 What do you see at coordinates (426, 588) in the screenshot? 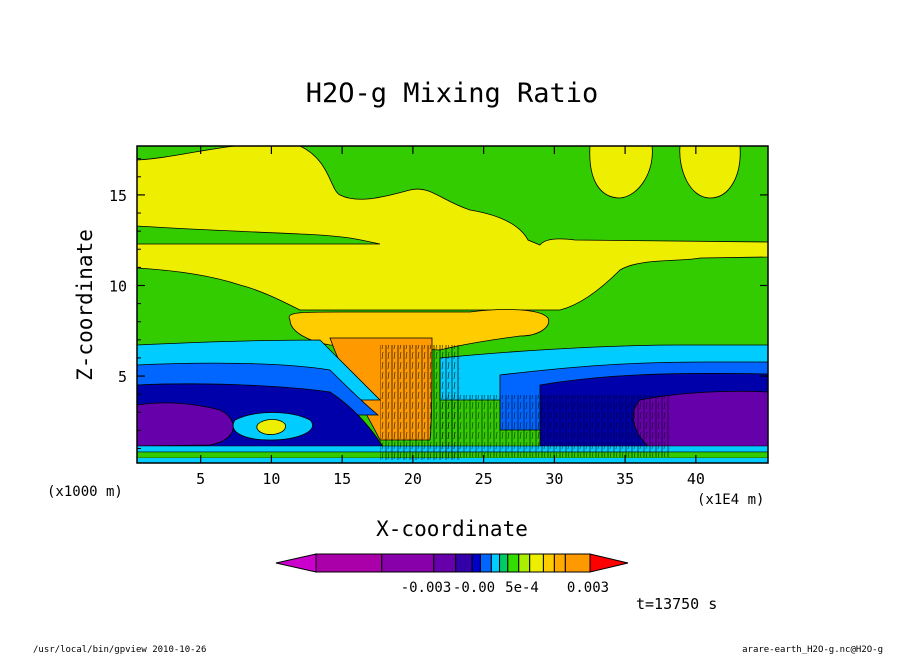
I see `colorbar-label: -0.003` at bounding box center [426, 588].